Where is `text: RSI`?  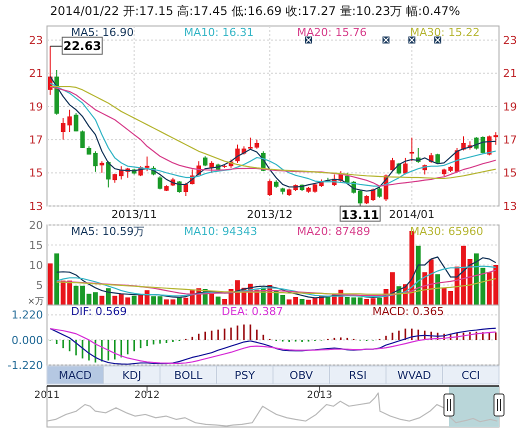
text: RSI is located at coordinates (357, 375).